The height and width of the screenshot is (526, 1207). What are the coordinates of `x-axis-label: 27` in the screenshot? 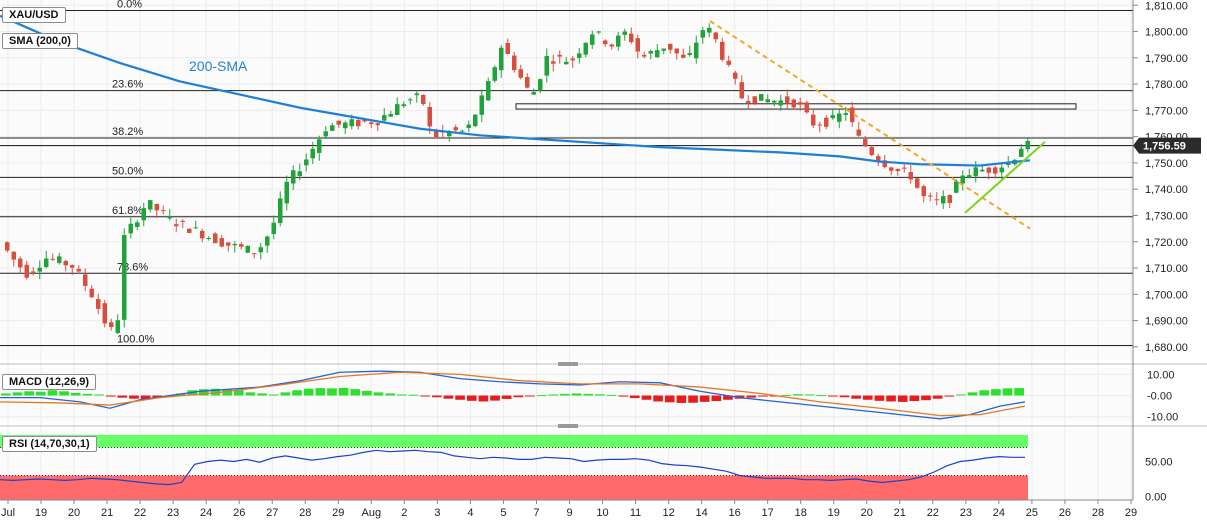 It's located at (272, 513).